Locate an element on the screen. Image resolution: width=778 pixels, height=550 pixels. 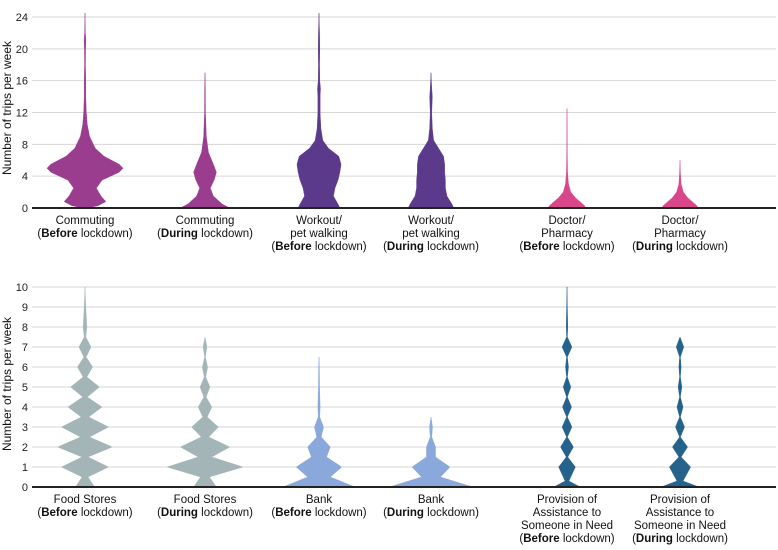
y-tick-label: 0 is located at coordinates (25, 488).